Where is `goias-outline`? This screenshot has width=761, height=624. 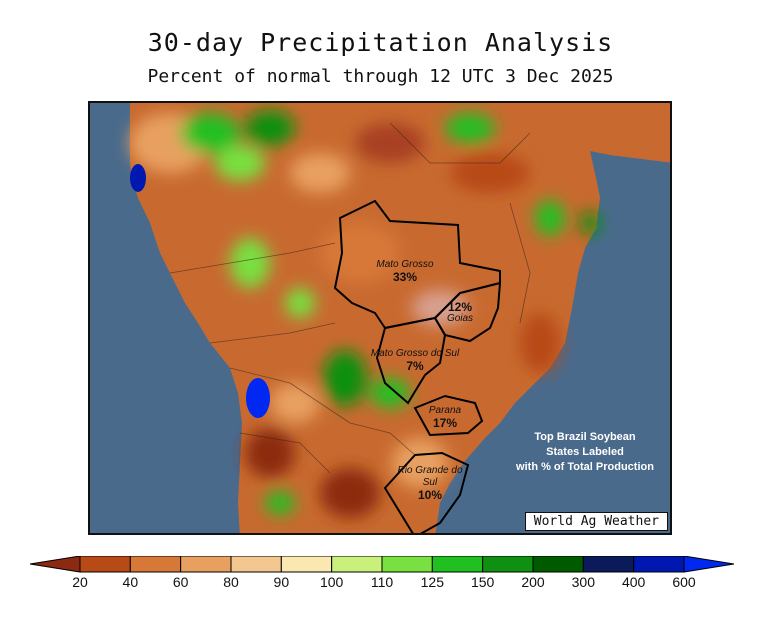
goias-outline is located at coordinates (467, 312).